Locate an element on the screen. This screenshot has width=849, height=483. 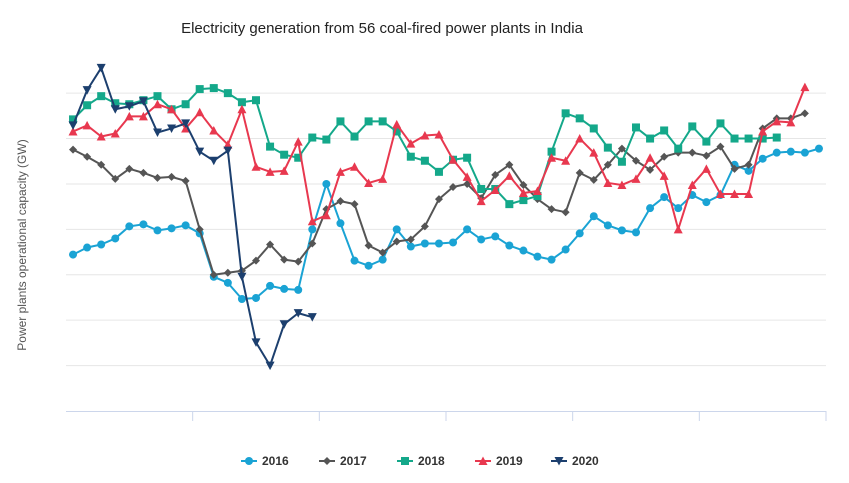
legend-item-2019: 2019 is located at coordinates (499, 461).